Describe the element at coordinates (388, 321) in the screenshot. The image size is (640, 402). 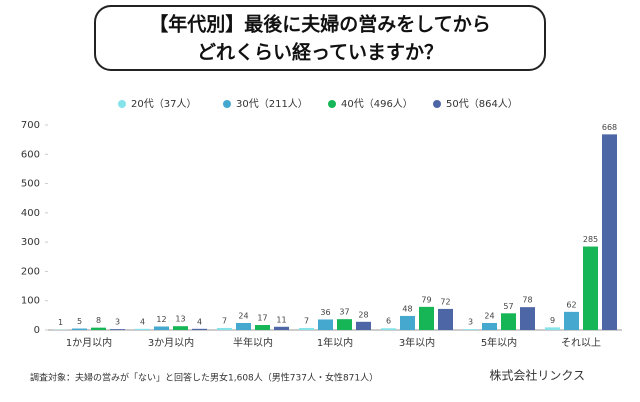
I see `value-label: 6` at that location.